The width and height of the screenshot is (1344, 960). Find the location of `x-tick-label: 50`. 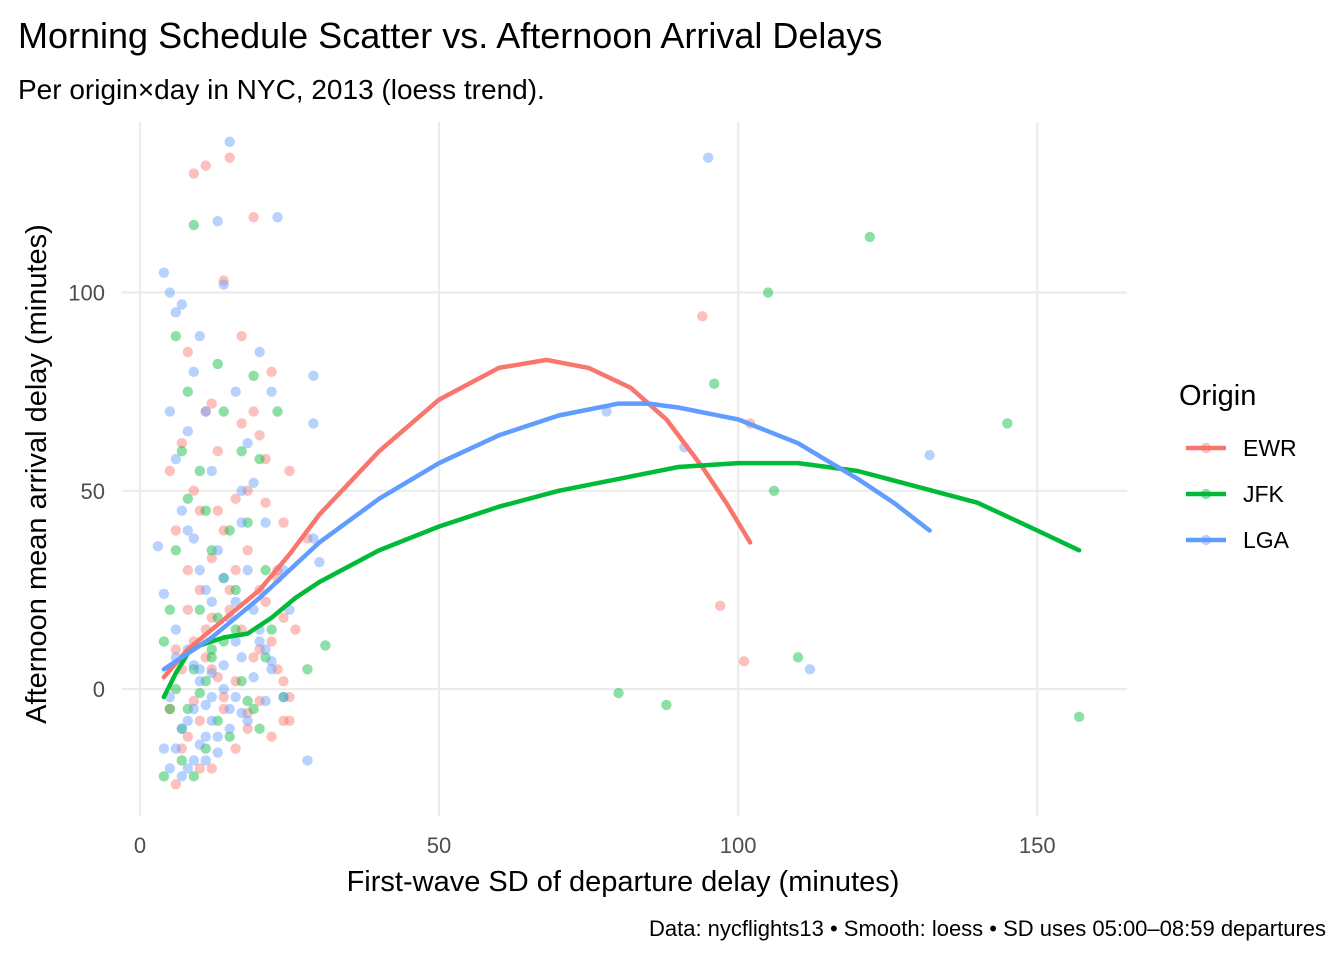

x-tick-label: 50 is located at coordinates (439, 845).